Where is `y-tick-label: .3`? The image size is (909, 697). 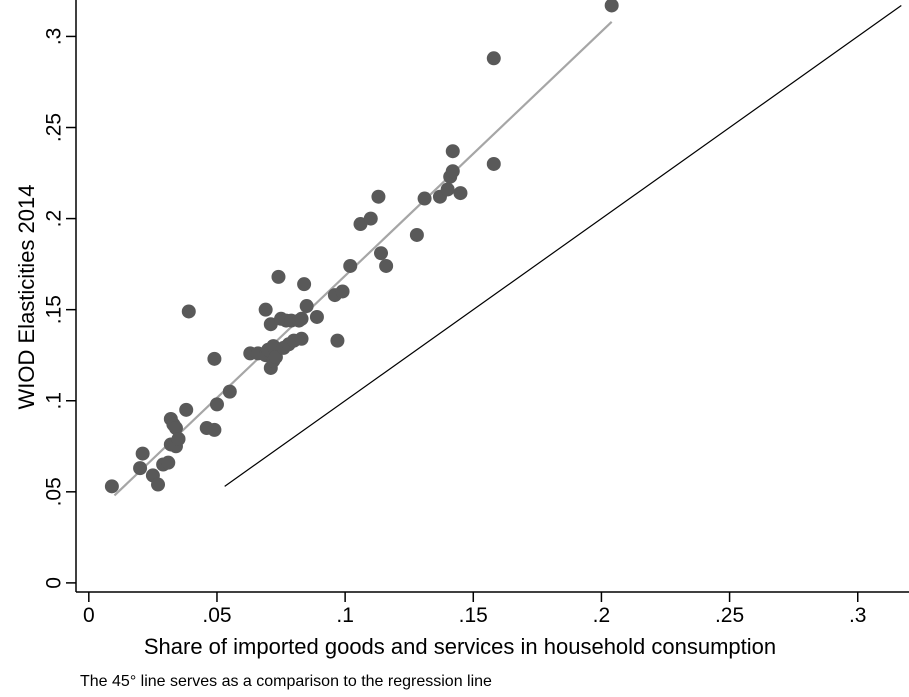 y-tick-label: .3 is located at coordinates (53, 37).